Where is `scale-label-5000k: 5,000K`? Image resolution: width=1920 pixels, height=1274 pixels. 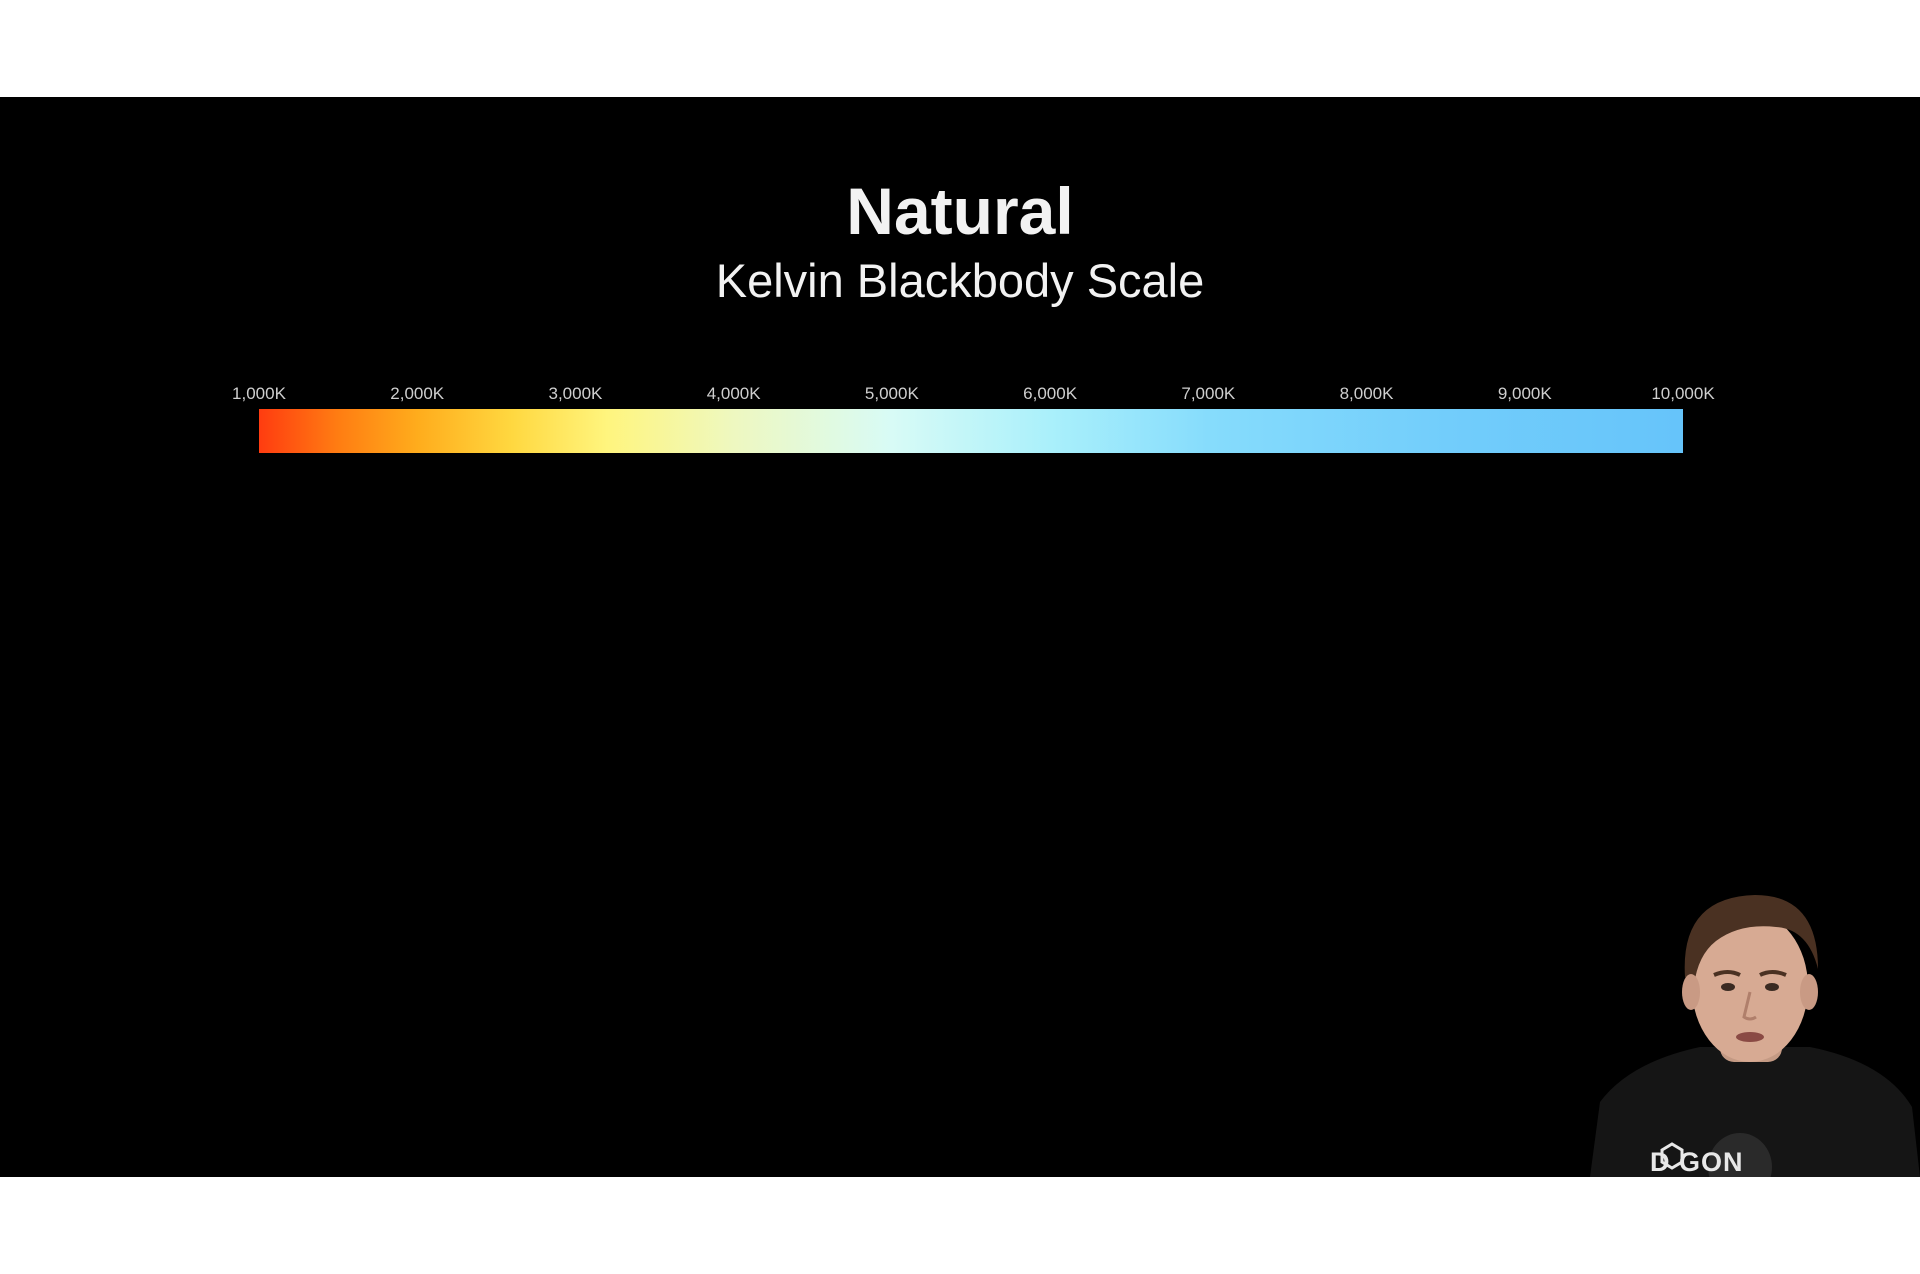
scale-label-5000k: 5,000K is located at coordinates (891, 393).